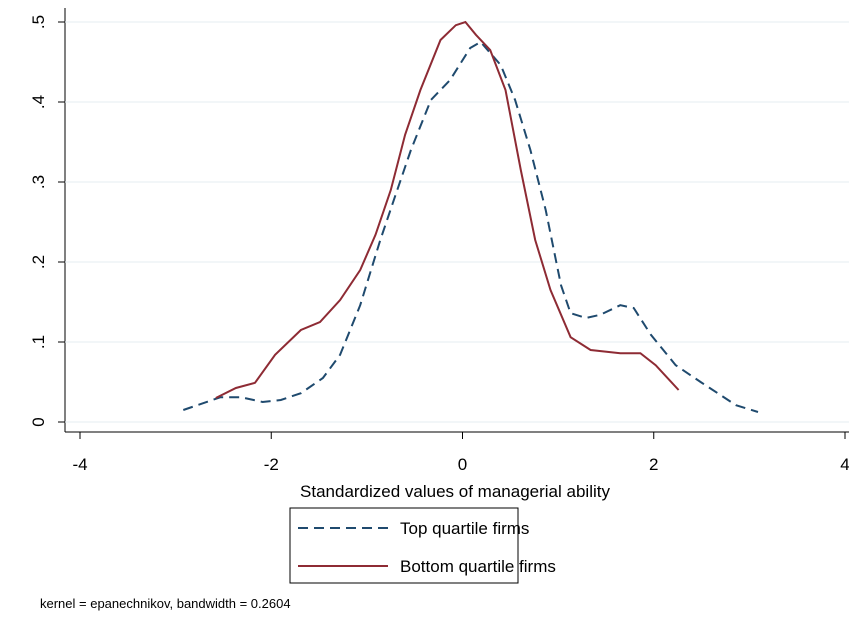  Describe the element at coordinates (38, 421) in the screenshot. I see `y-tick-label: 0` at that location.